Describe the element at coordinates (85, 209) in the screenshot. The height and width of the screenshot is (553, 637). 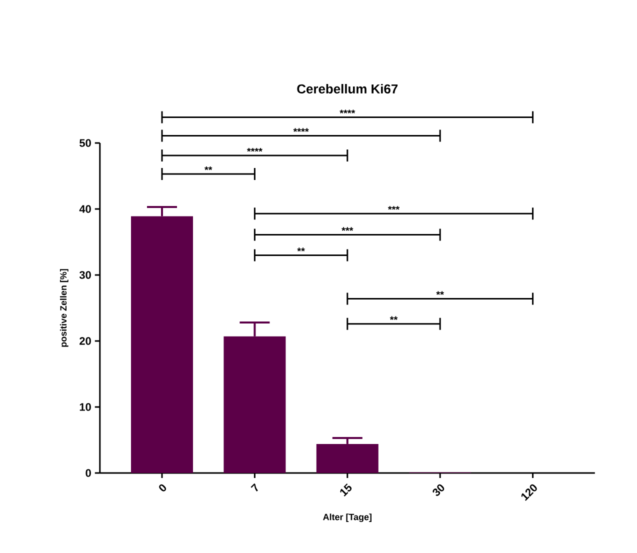
I see `y-tick-label: 40` at that location.